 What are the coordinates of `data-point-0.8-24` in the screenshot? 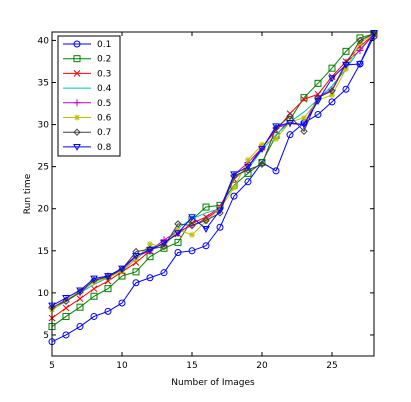 It's located at (318, 102).